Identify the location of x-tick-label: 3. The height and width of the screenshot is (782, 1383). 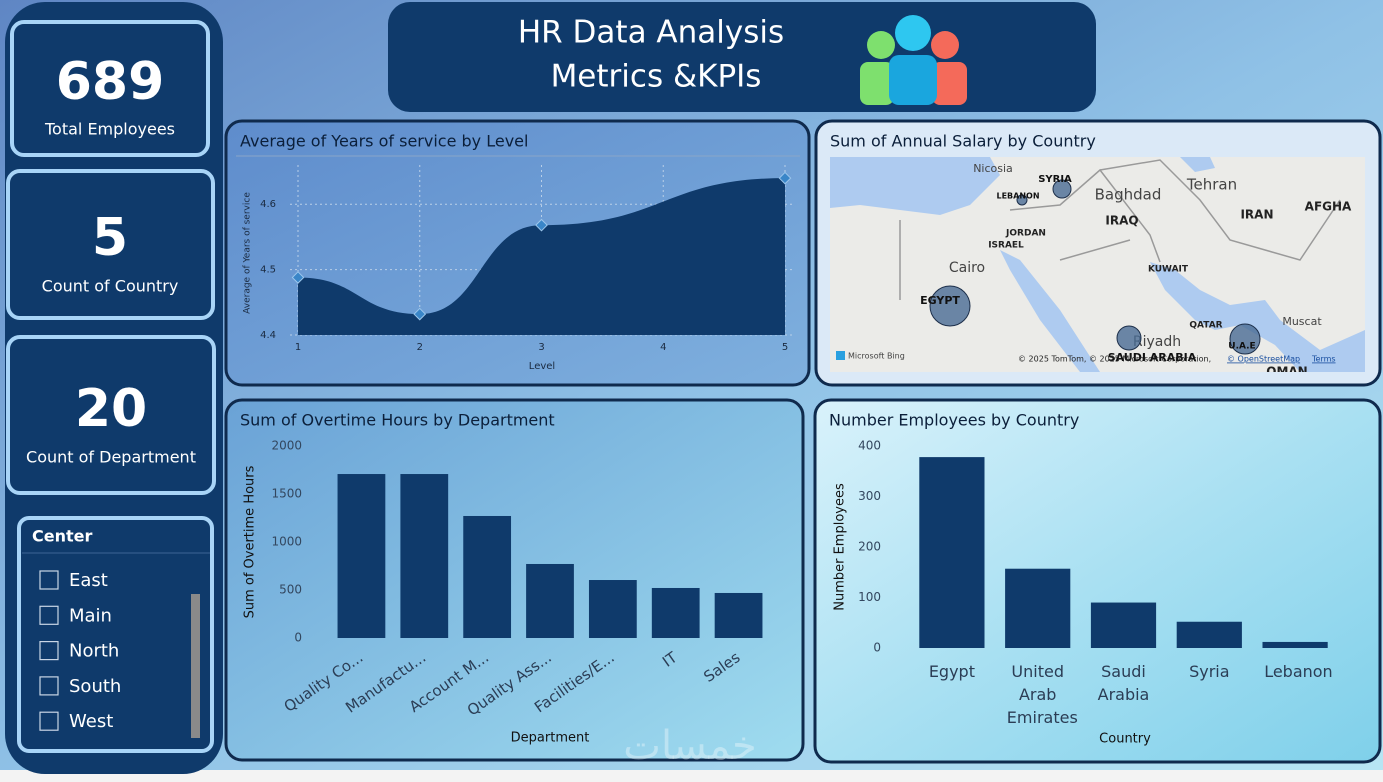
(541, 347).